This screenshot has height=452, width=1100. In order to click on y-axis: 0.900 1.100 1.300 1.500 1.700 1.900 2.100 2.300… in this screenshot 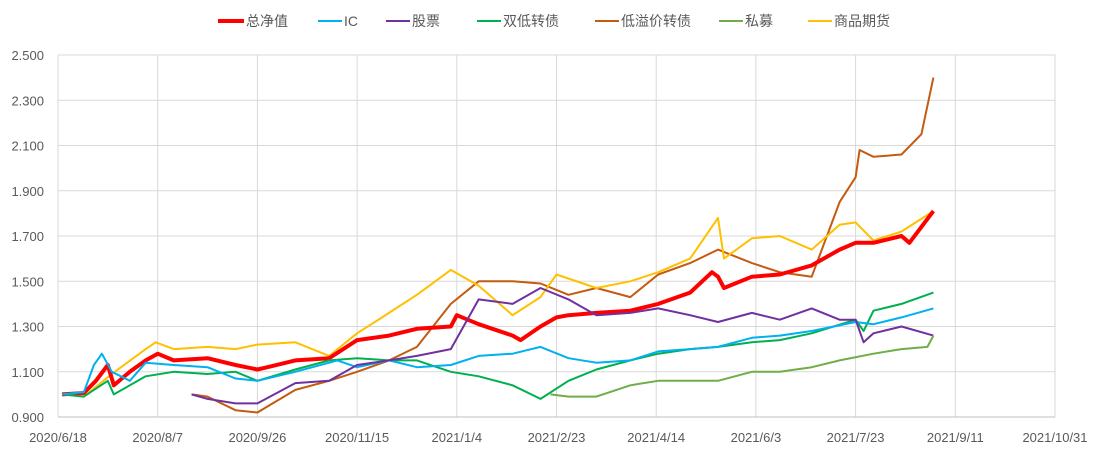, I will do `click(27, 236)`.